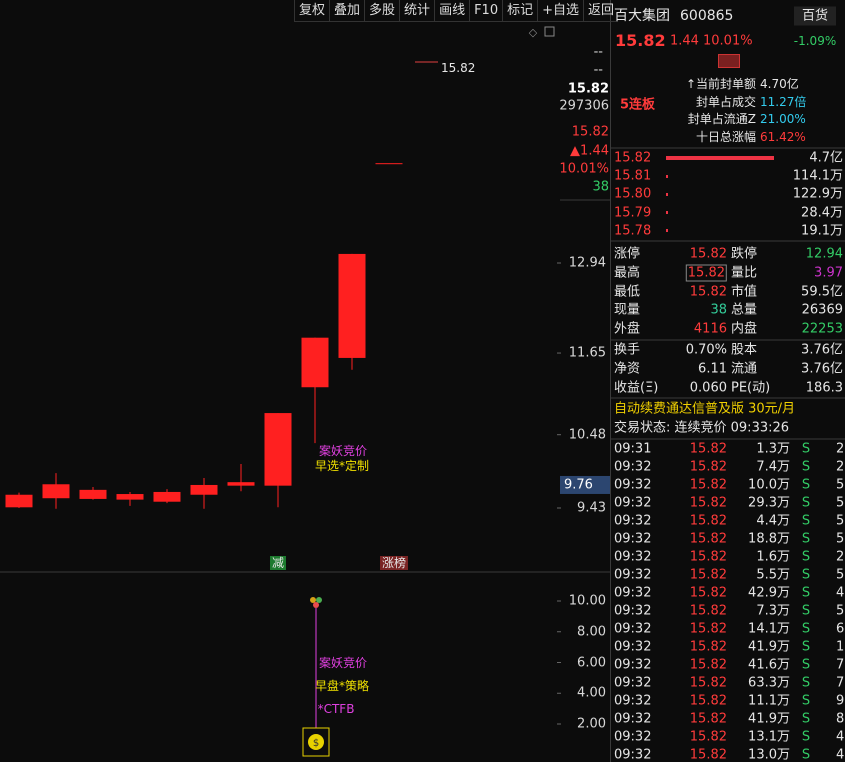 This screenshot has width=845, height=762. What do you see at coordinates (840, 449) in the screenshot?
I see `tick-count: 2` at bounding box center [840, 449].